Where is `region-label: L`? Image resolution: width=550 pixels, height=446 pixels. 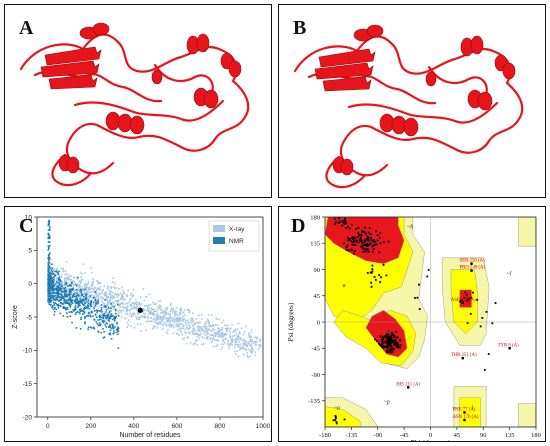
region-label: L is located at coordinates (467, 298).